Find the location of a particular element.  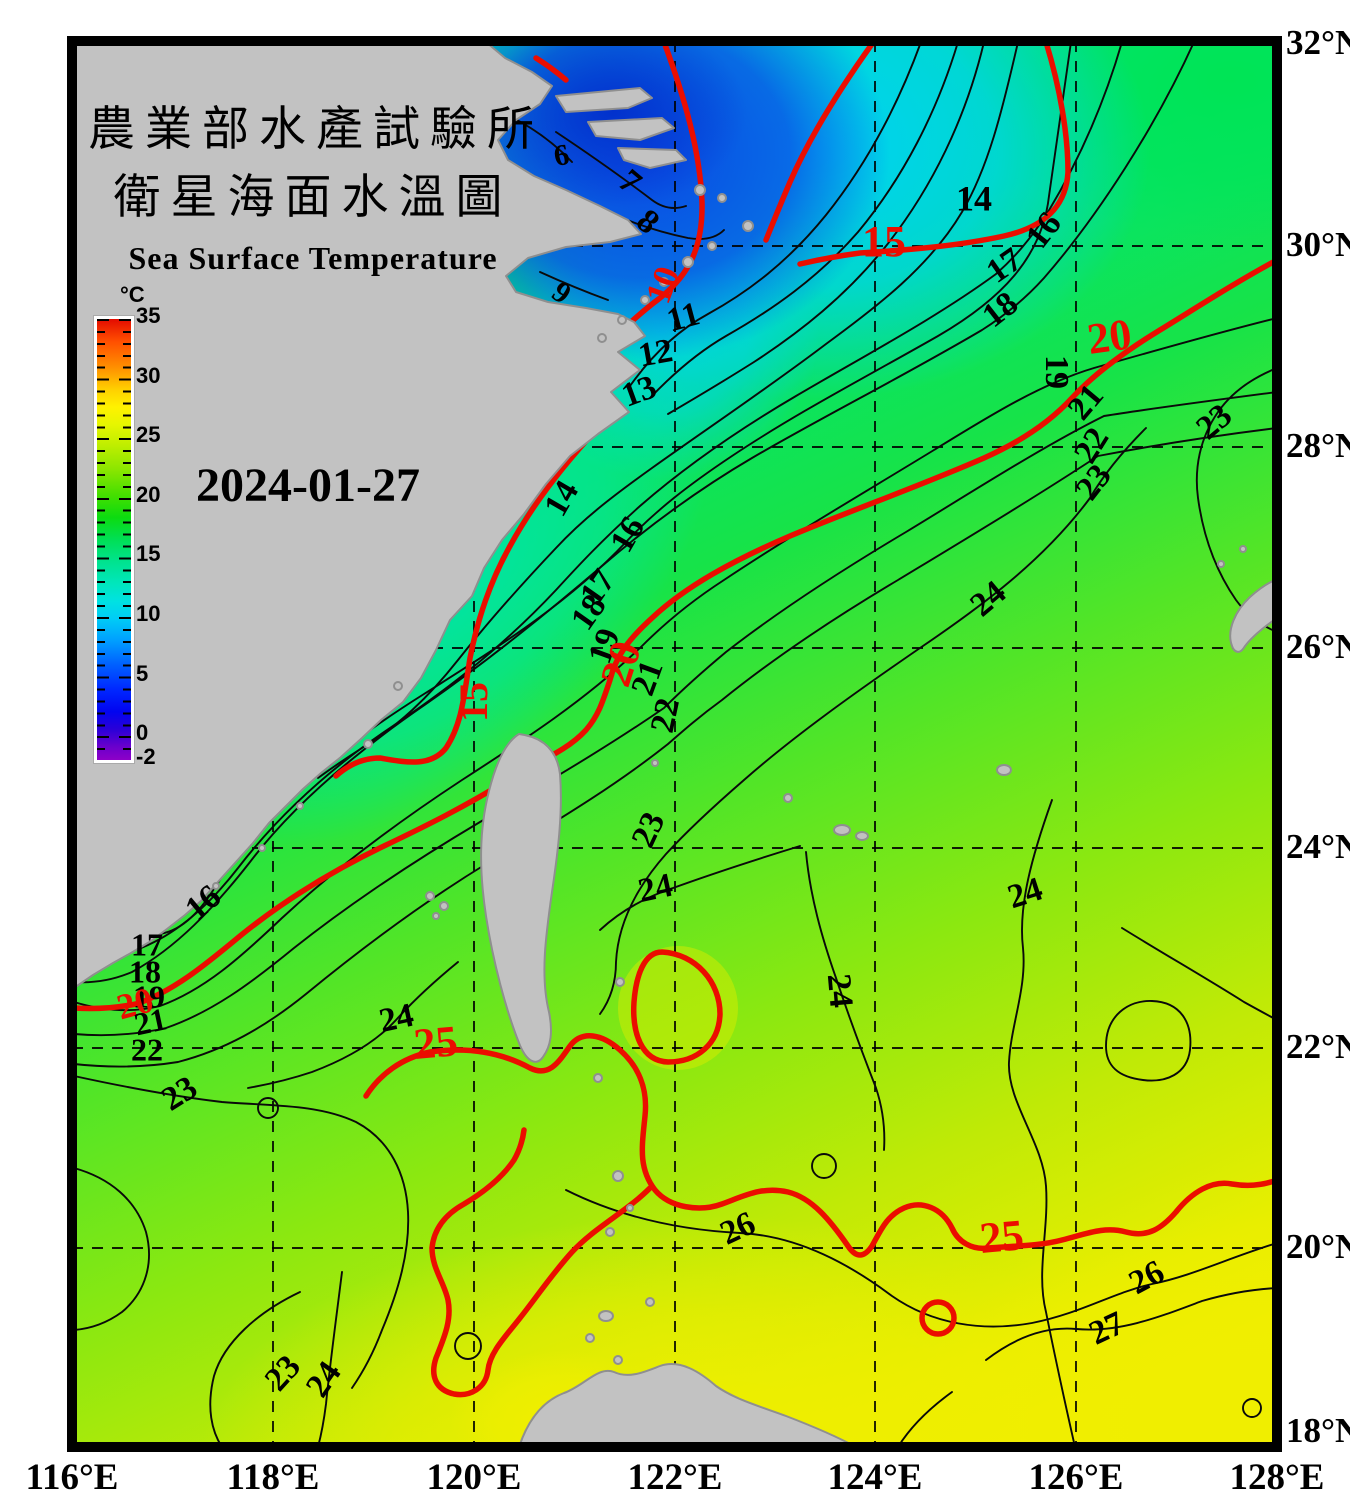

colorbar-tick-label: 20 is located at coordinates (148, 494).